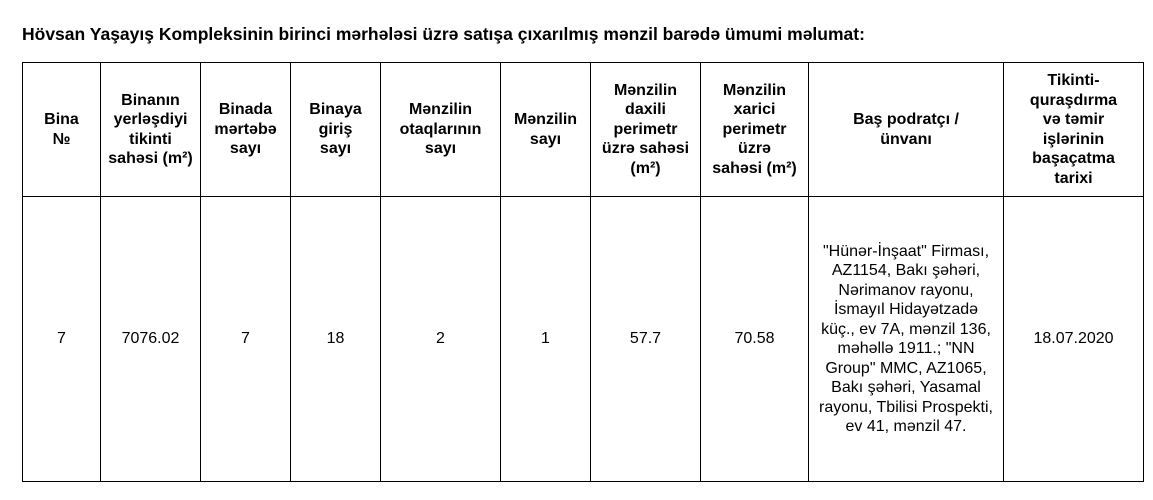 This screenshot has width=1153, height=500. Describe the element at coordinates (150, 339) in the screenshot. I see `cell-construction-area: 7076.02` at that location.